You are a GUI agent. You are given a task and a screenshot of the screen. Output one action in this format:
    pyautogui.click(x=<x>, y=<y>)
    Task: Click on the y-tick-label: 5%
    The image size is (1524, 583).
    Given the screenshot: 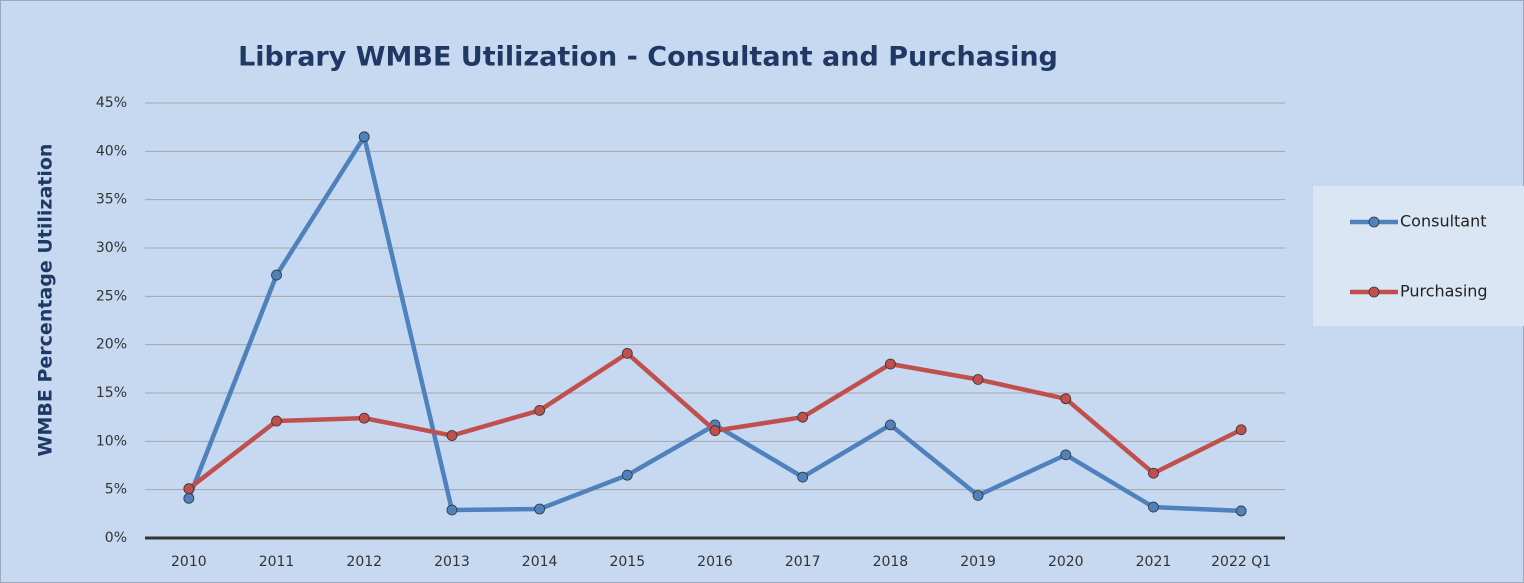 What is the action you would take?
    pyautogui.click(x=116, y=490)
    